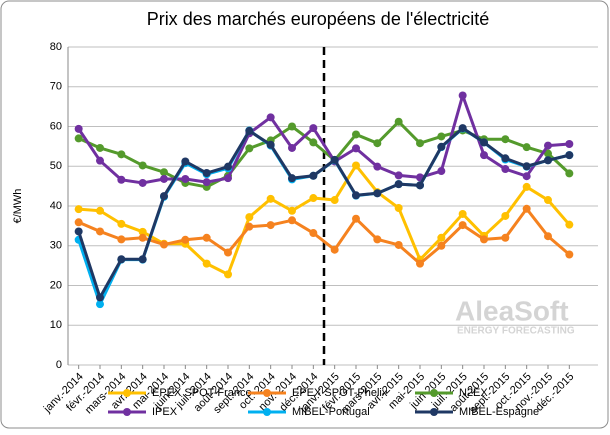 The height and width of the screenshot is (435, 610). Describe the element at coordinates (516, 331) in the screenshot. I see `logo-tagline: ENERGY FORECASTING` at that location.